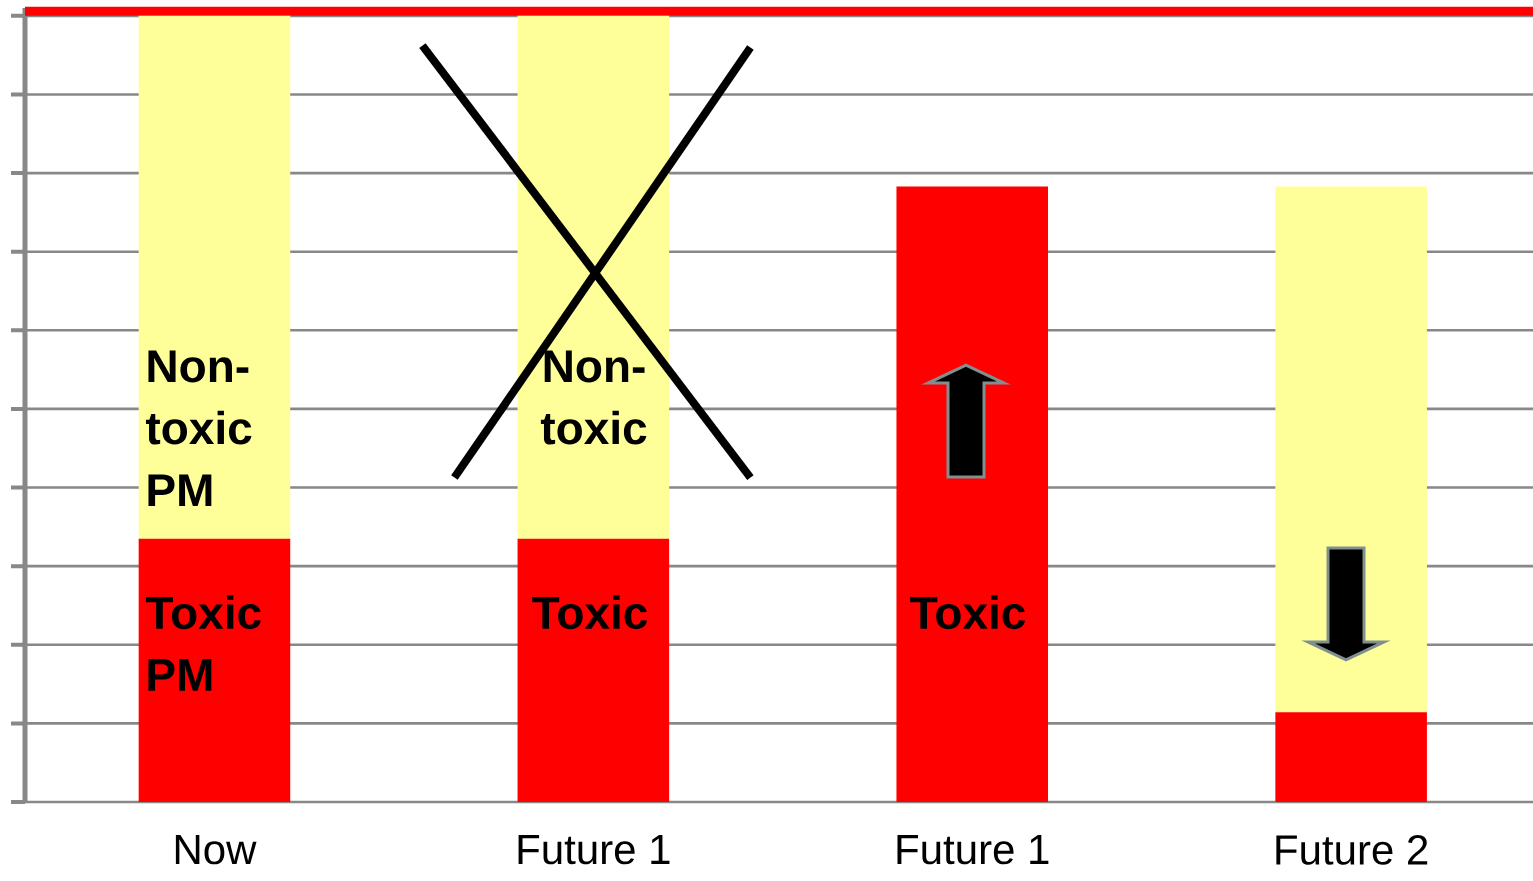 The image size is (1533, 881). What do you see at coordinates (1352, 850) in the screenshot?
I see `x-tick-label: Future 2` at bounding box center [1352, 850].